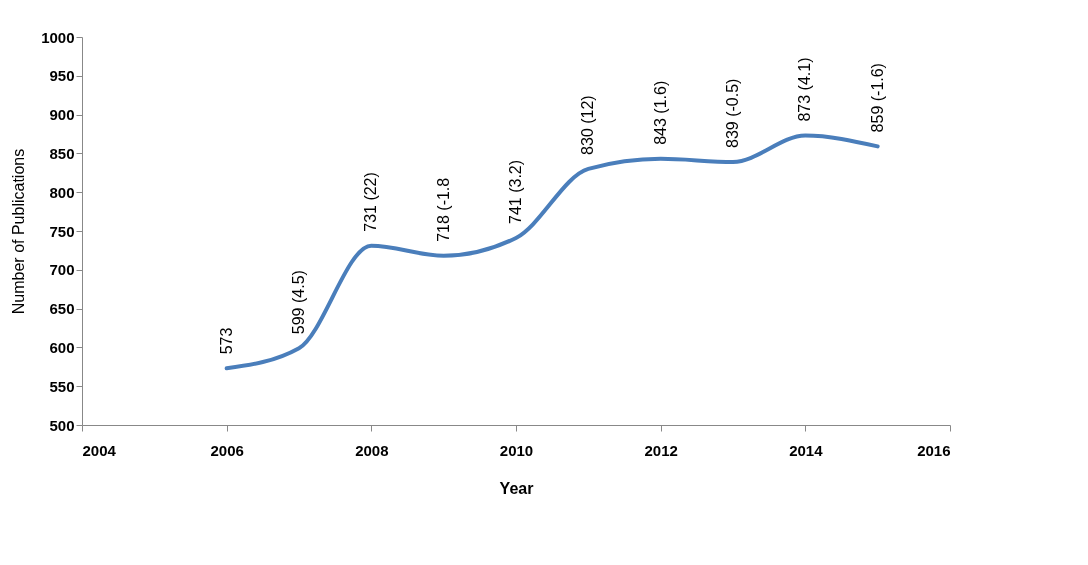 This screenshot has width=1088, height=565. Describe the element at coordinates (62, 386) in the screenshot. I see `y-tick-label: 550` at that location.